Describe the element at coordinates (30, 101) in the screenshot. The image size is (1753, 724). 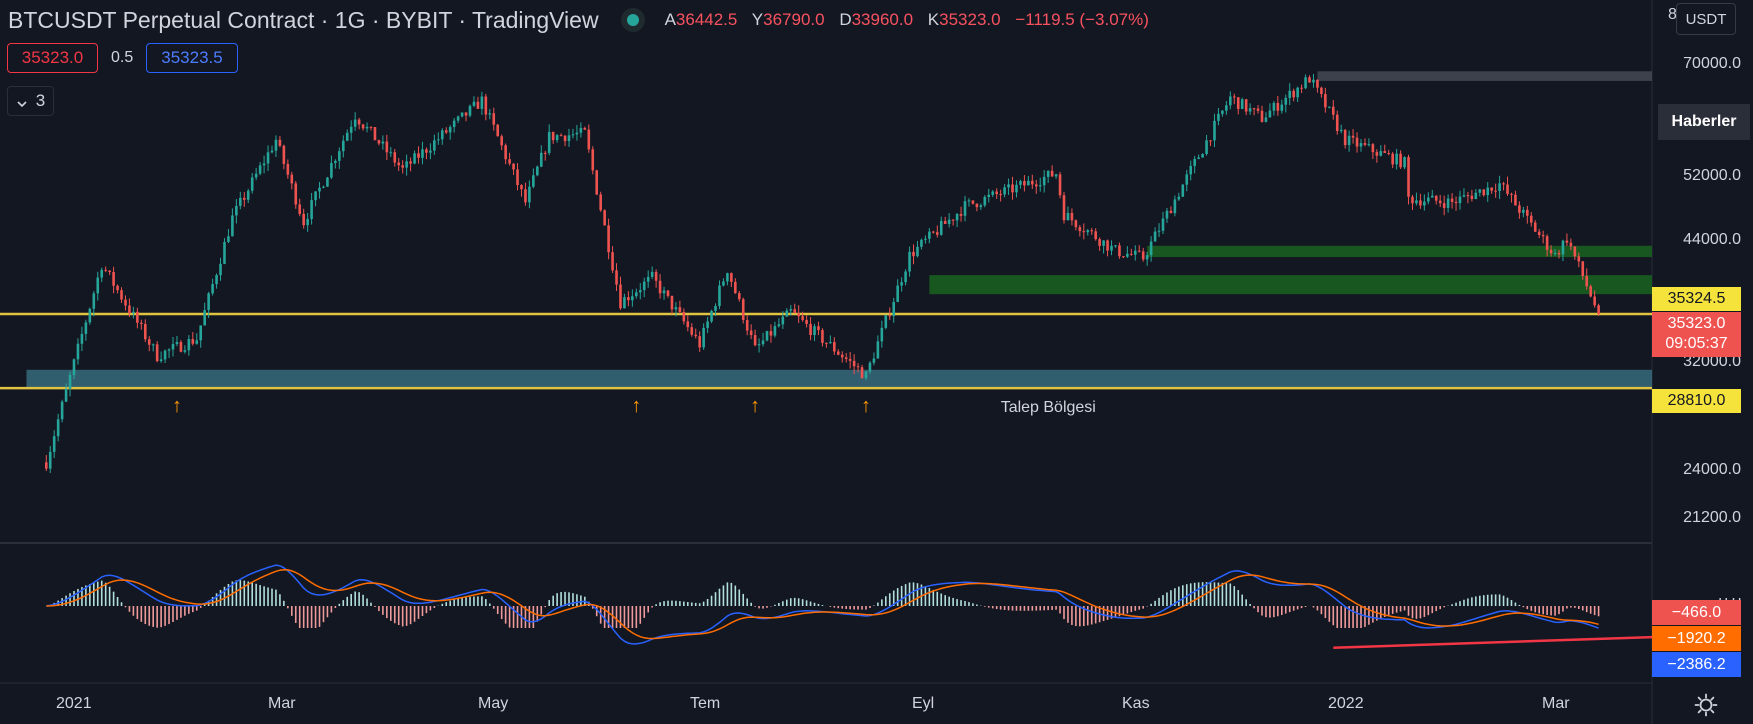
I see `indicator-toggle-button: 3` at that location.